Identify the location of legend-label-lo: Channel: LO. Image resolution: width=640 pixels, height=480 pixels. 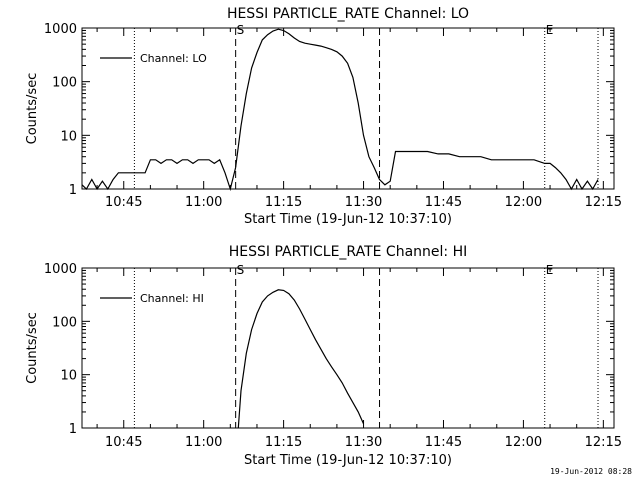
(173, 58).